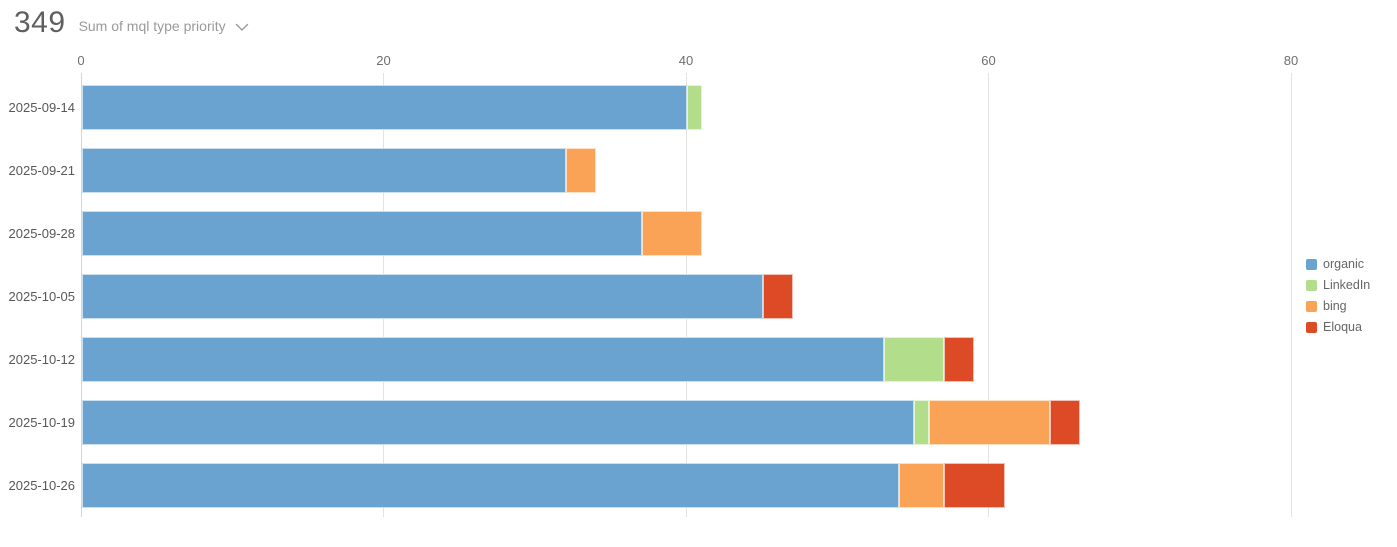 Image resolution: width=1397 pixels, height=547 pixels. What do you see at coordinates (1311, 264) in the screenshot?
I see `legend-swatch-organic` at bounding box center [1311, 264].